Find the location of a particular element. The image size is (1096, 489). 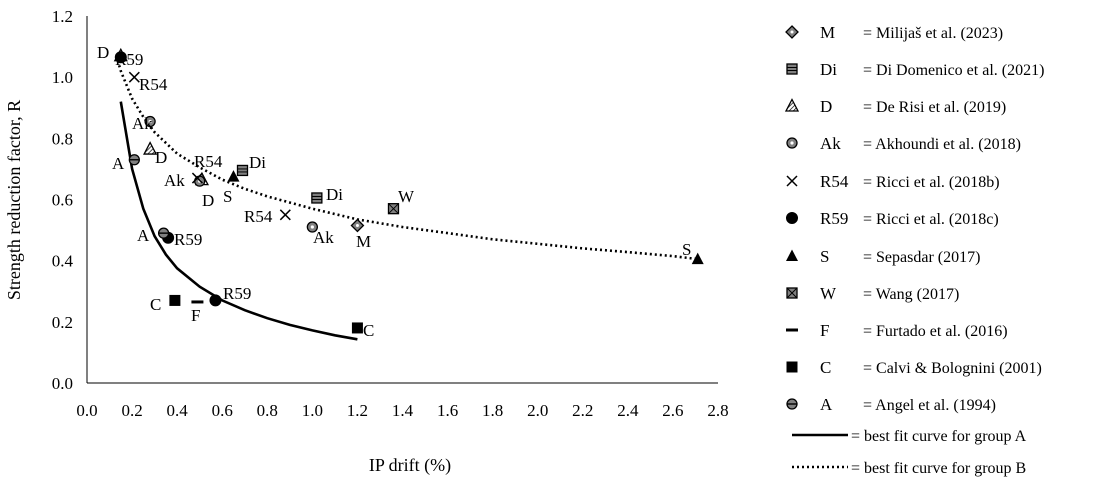

legend-item-f: F = Furtado et al. (2016) is located at coordinates (897, 330).